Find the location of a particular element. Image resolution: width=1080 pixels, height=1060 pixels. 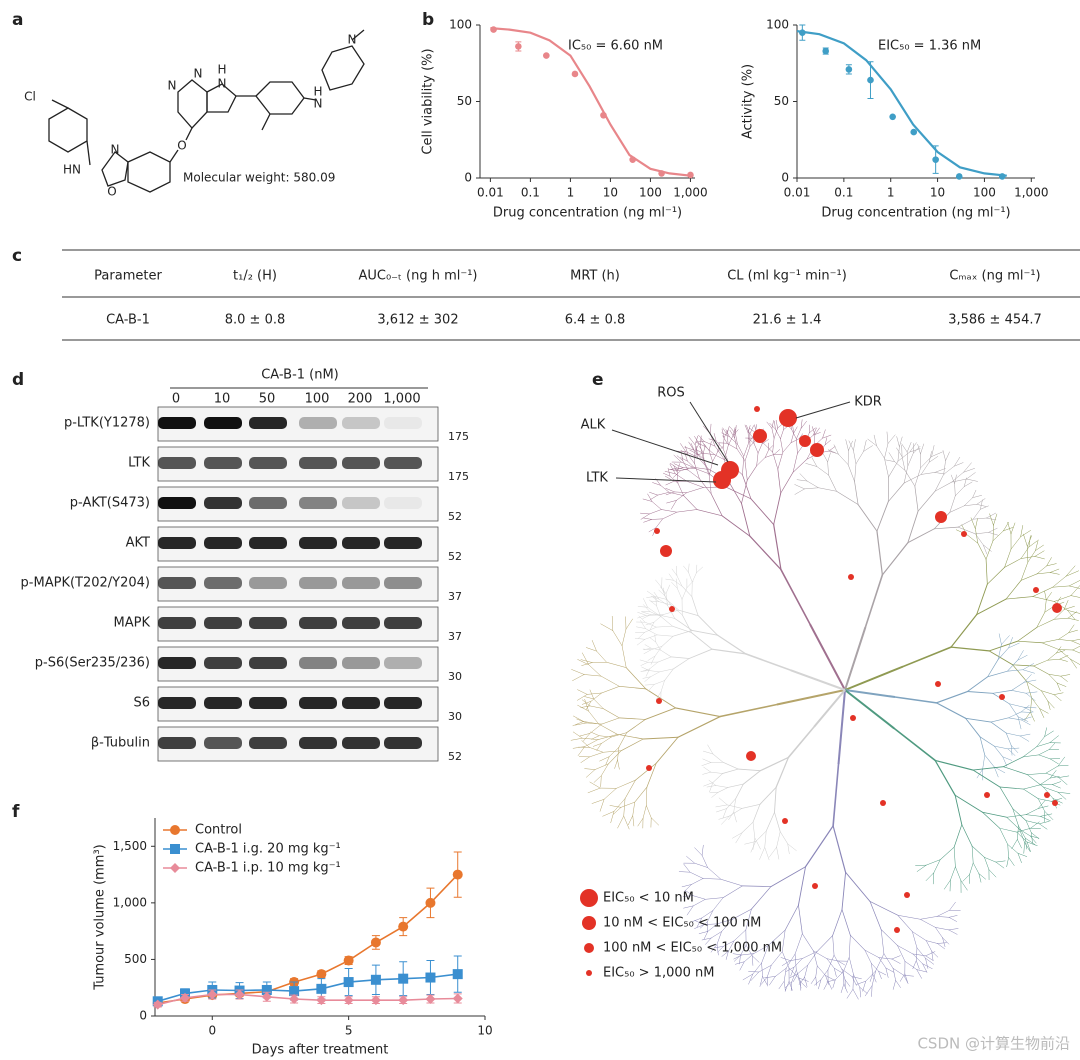

x-tick-label: 0.01 is located at coordinates (490, 193).